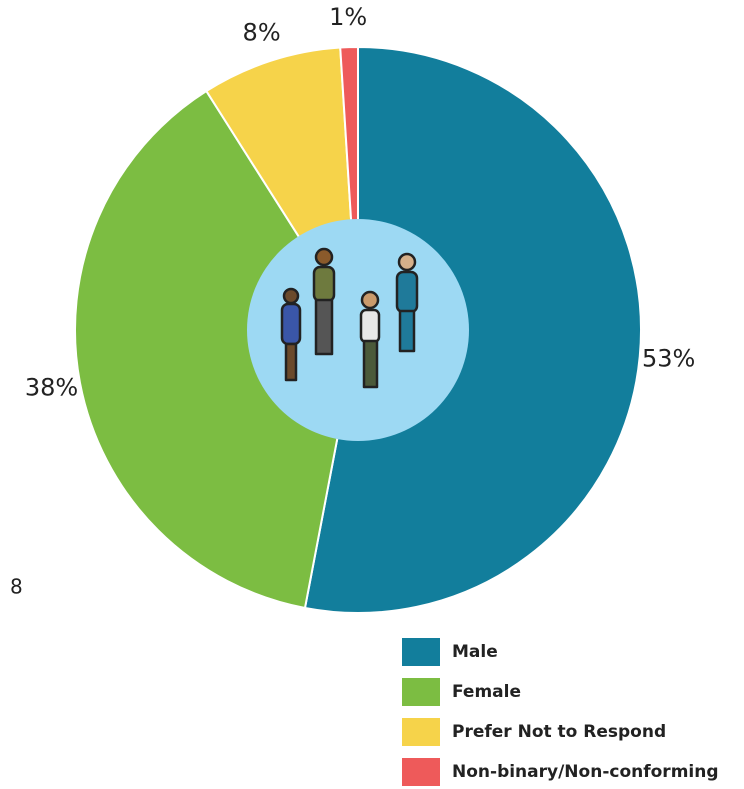  I want to click on legend-label: Female, so click(486, 692).